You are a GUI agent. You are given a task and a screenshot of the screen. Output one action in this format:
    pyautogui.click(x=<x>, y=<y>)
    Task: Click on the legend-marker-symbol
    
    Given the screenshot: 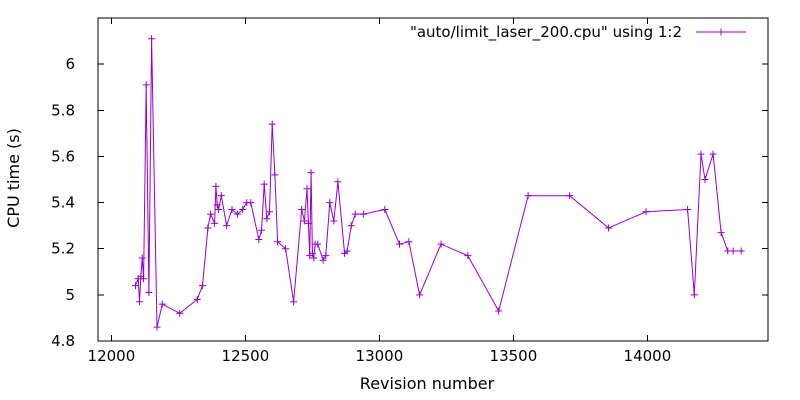 What is the action you would take?
    pyautogui.click(x=721, y=32)
    